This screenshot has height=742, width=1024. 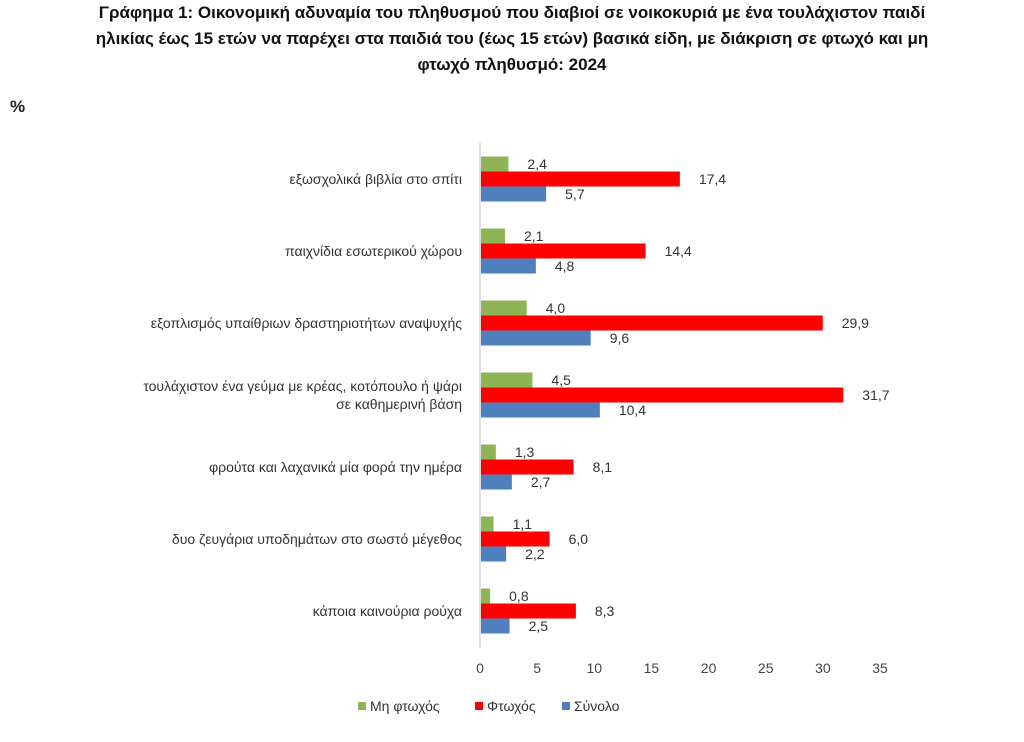 I want to click on data-label: 2,7, so click(x=541, y=482).